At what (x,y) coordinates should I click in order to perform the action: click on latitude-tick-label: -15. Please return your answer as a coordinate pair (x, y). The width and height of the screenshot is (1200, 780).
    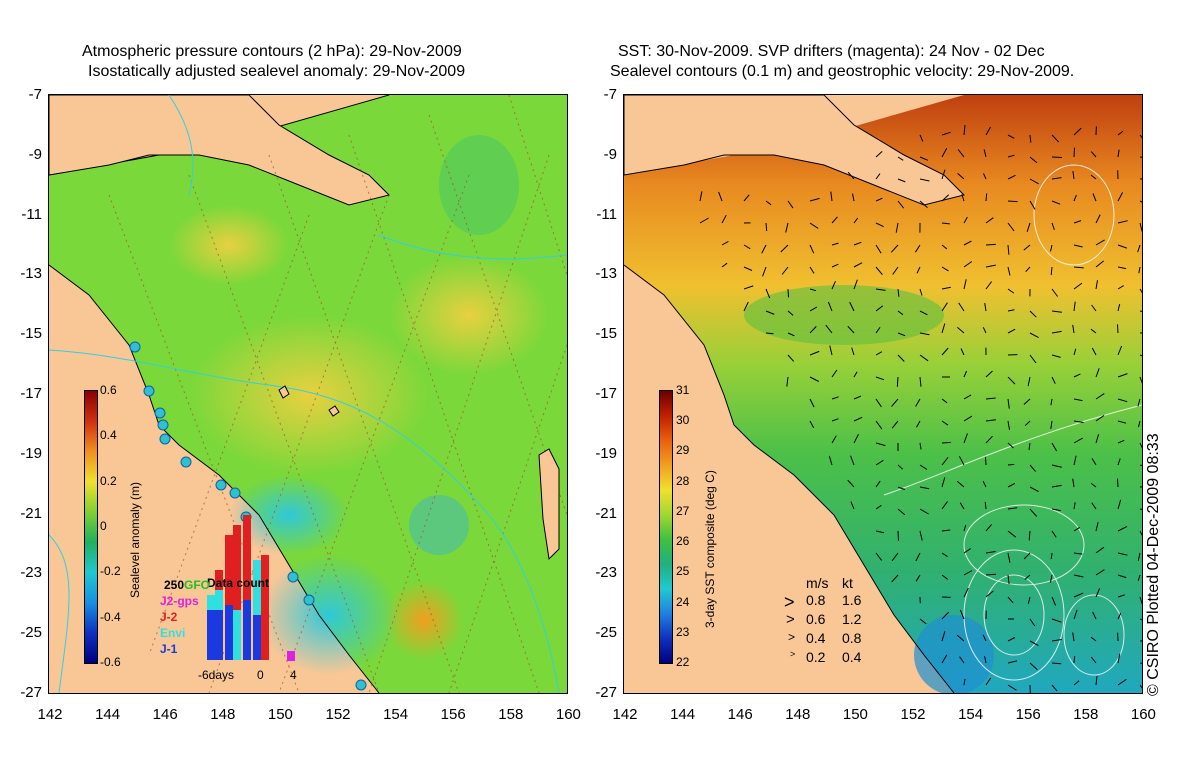
    Looking at the image, I should click on (606, 334).